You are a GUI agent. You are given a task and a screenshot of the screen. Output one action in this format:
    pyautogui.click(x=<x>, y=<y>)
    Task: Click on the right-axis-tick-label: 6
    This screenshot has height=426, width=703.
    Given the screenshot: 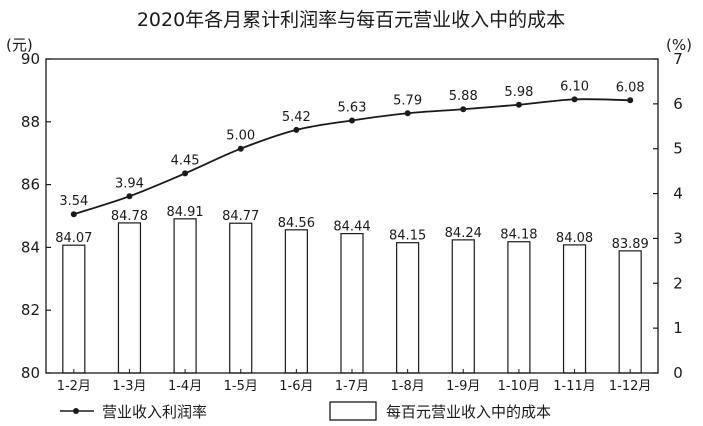 What is the action you would take?
    pyautogui.click(x=678, y=104)
    